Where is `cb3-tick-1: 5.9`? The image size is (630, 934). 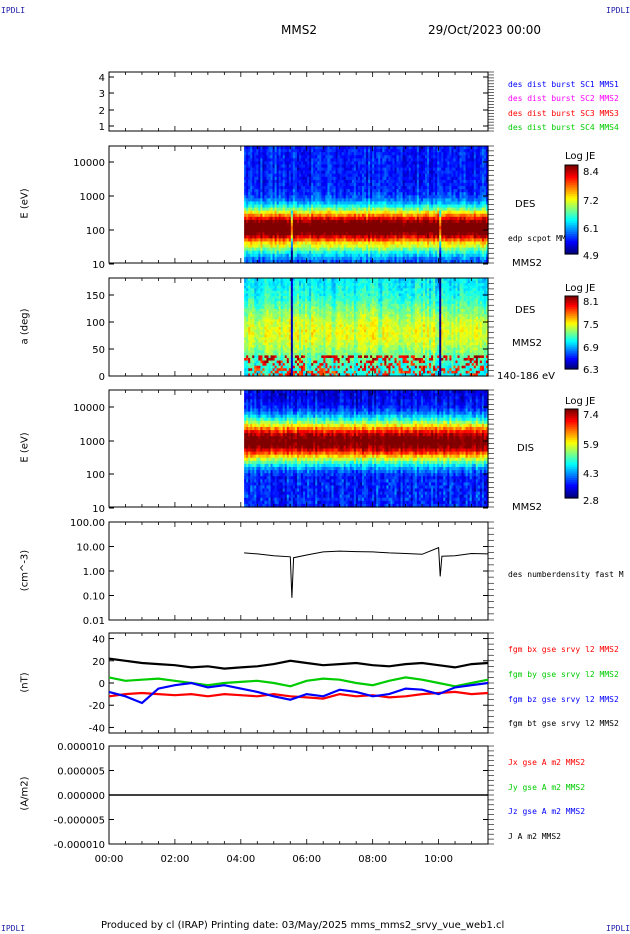 cb3-tick-1: 5.9 is located at coordinates (591, 445).